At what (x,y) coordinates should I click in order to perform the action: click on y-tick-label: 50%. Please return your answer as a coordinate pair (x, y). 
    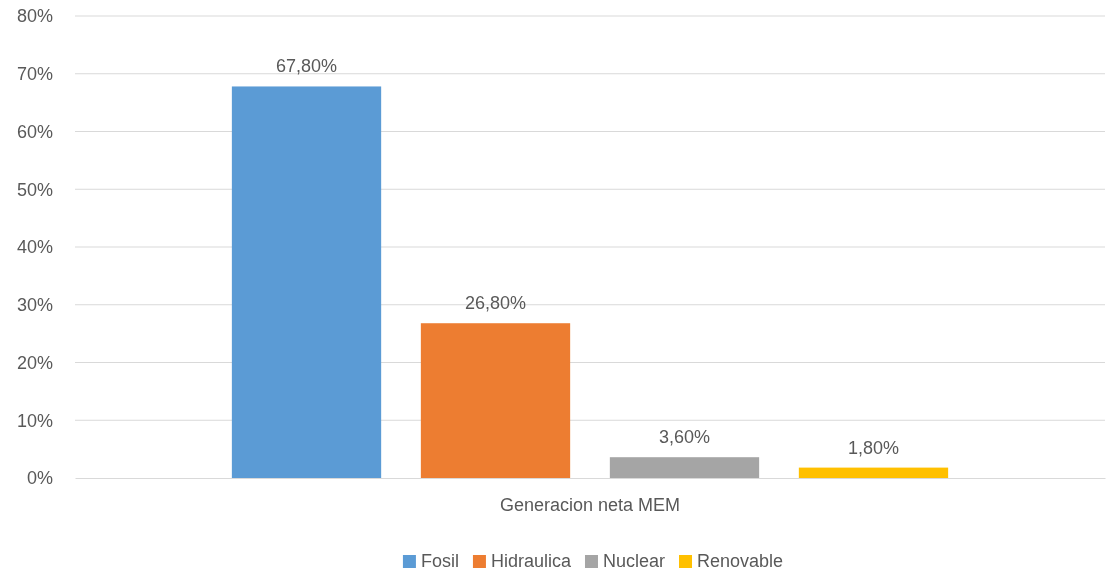
    Looking at the image, I should click on (34, 189).